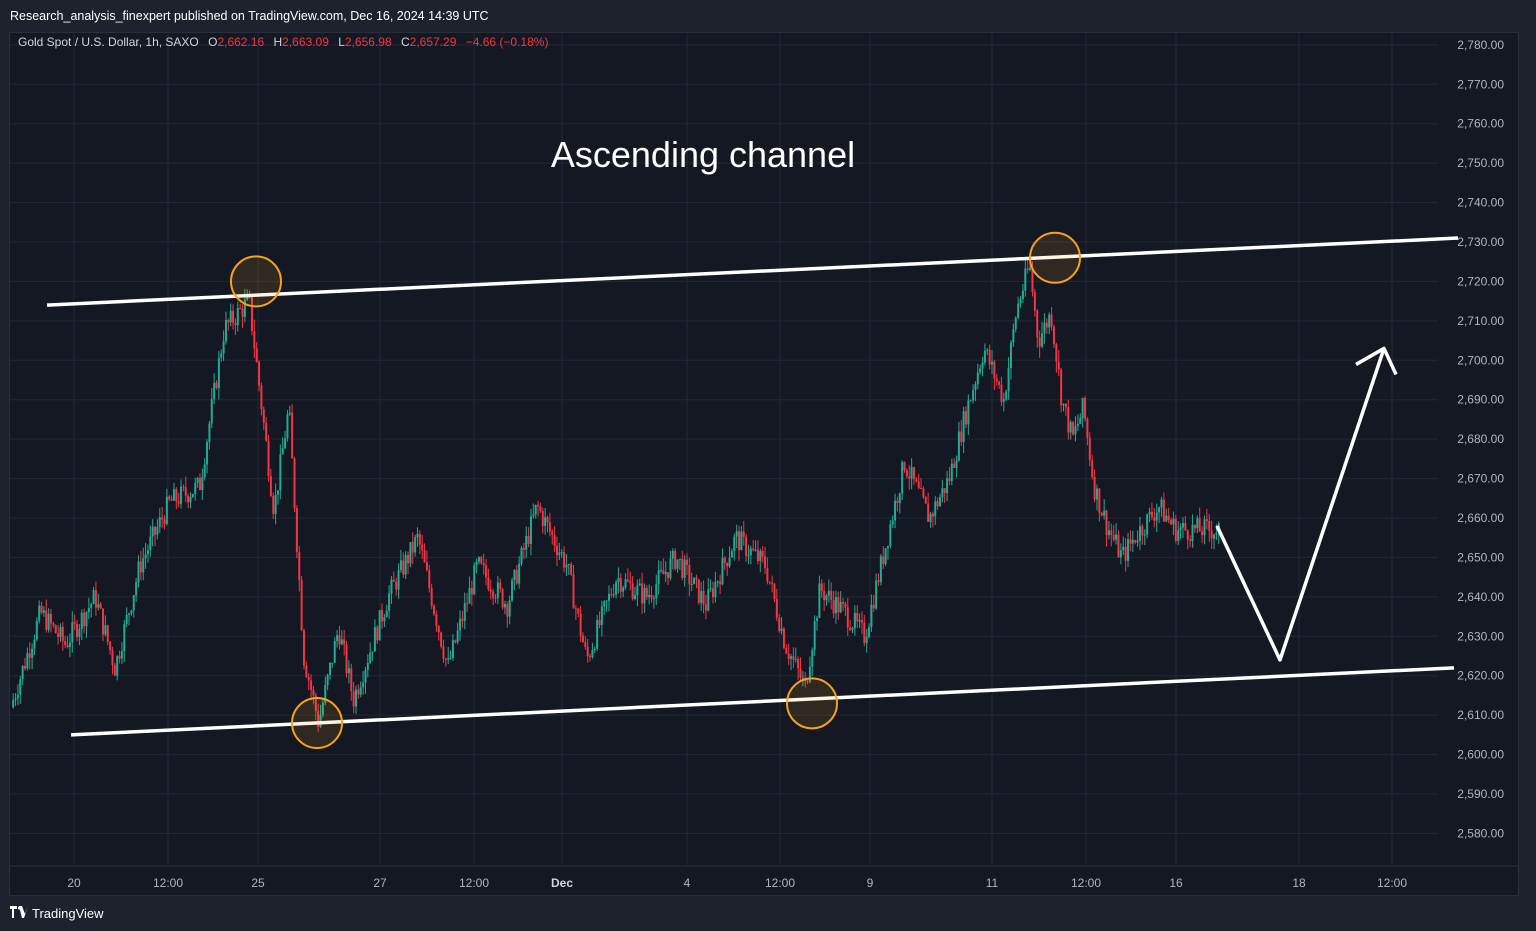  What do you see at coordinates (1480, 557) in the screenshot?
I see `price-tick-label: 2,650.00` at bounding box center [1480, 557].